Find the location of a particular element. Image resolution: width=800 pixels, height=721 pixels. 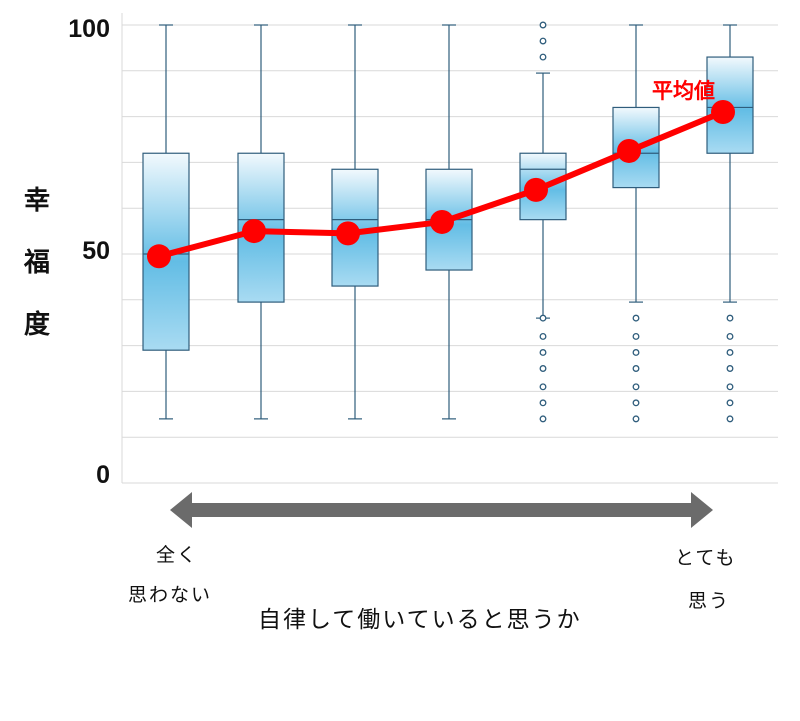

x-right-label-line1: とても is located at coordinates (706, 558).